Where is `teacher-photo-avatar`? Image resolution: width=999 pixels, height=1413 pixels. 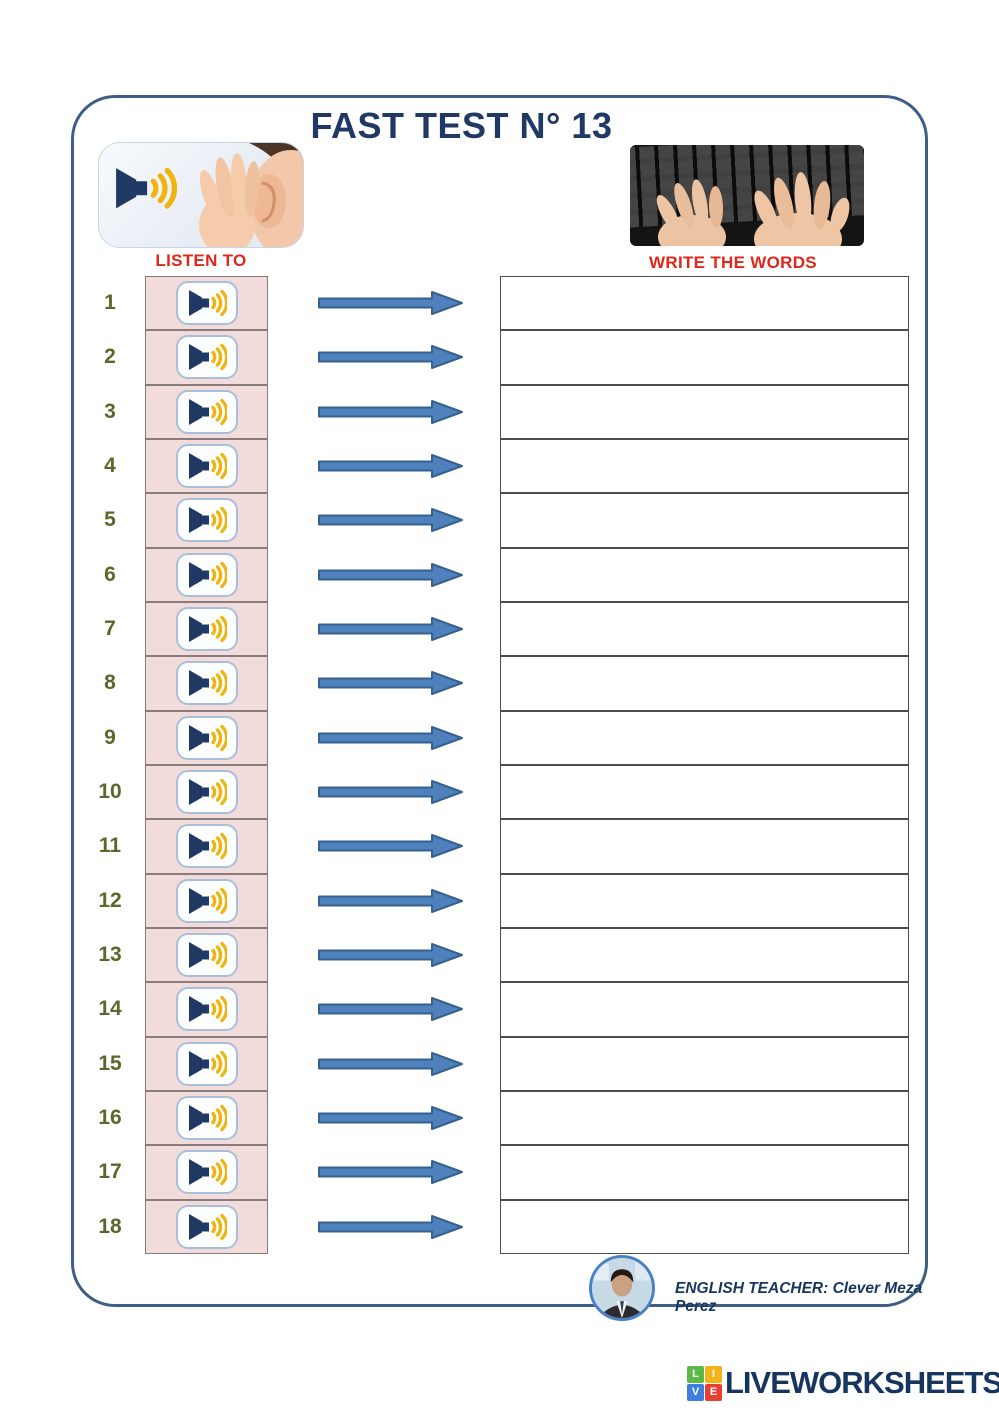 teacher-photo-avatar is located at coordinates (622, 1288).